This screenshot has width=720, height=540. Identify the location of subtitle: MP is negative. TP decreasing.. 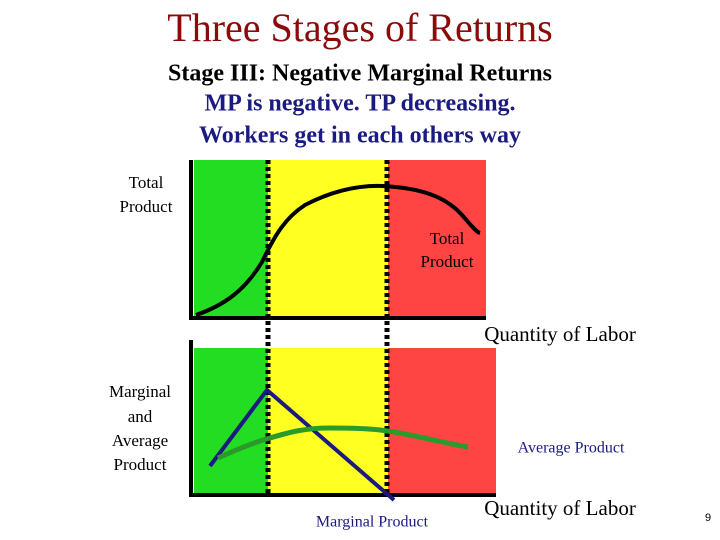
(359, 104).